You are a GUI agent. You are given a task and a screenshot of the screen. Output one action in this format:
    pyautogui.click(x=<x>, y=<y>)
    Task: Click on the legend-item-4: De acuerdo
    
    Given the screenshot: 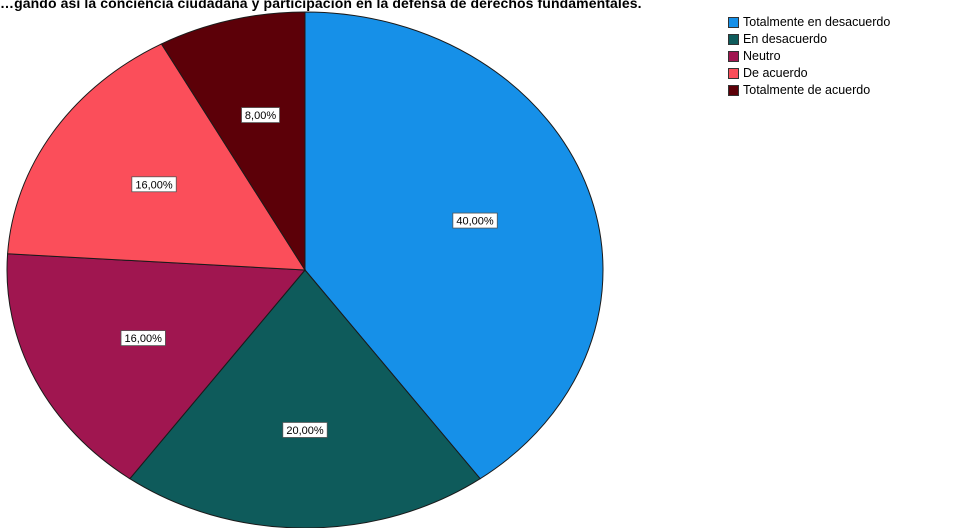 What is the action you would take?
    pyautogui.click(x=809, y=73)
    